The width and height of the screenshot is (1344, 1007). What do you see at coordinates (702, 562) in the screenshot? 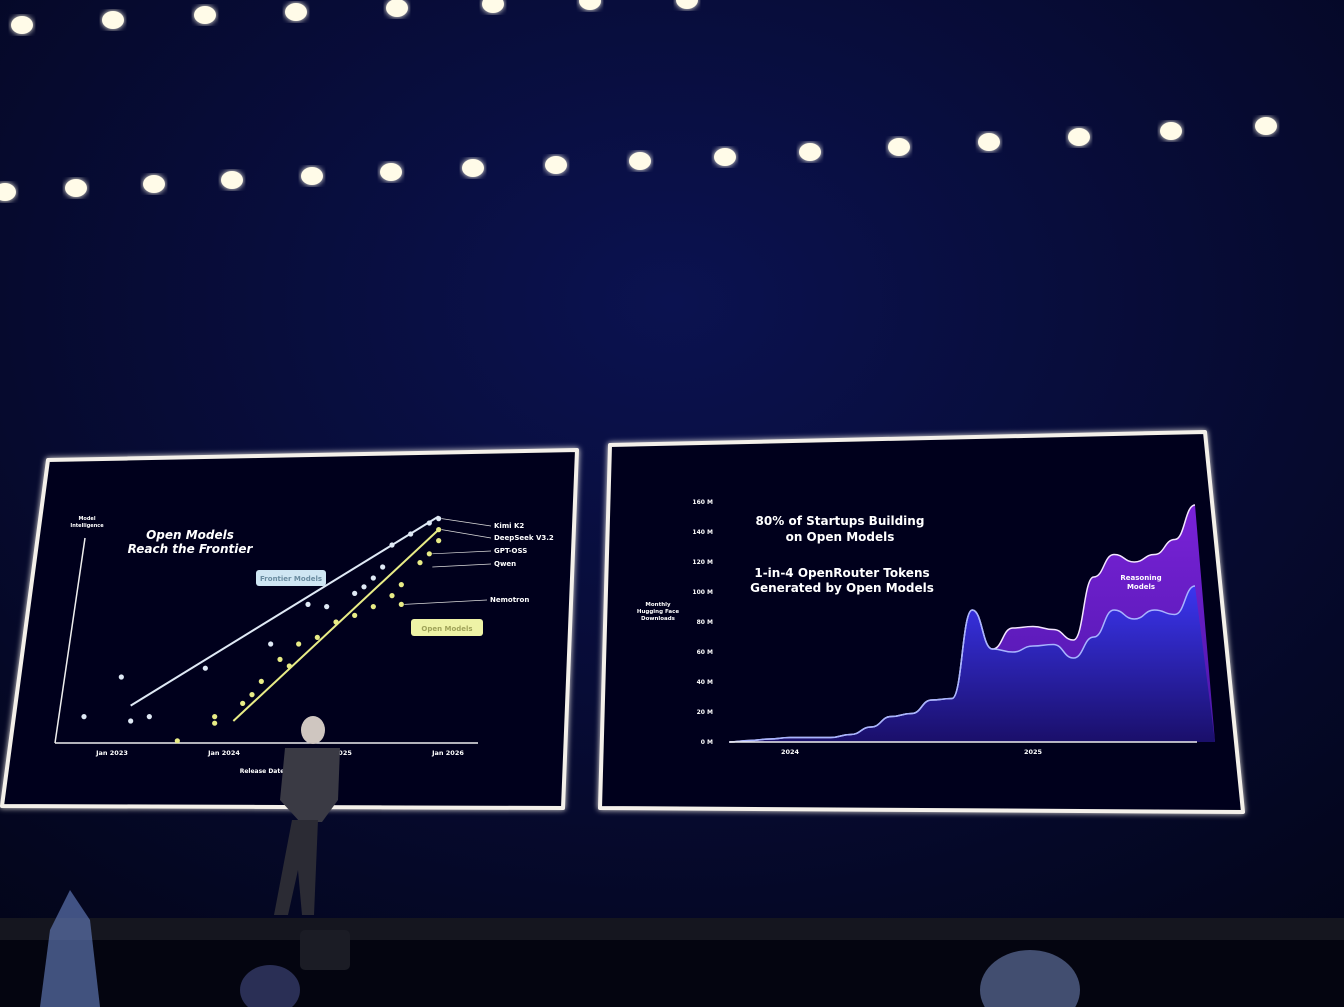
I see `y-tick-label: 120 M` at bounding box center [702, 562].